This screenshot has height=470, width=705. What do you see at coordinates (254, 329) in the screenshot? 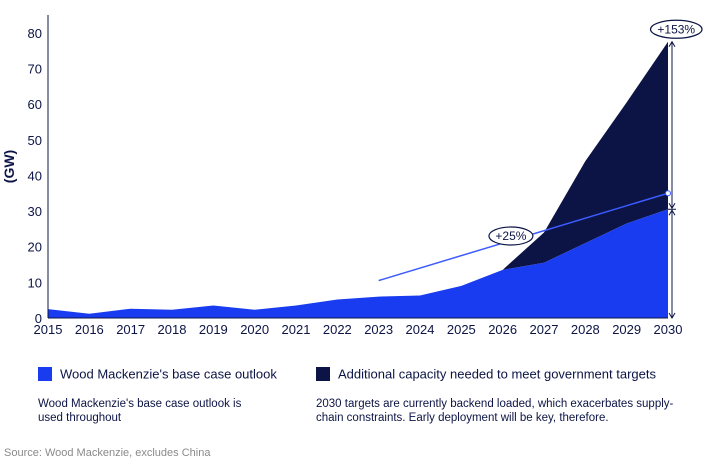
I see `x-tick-label: 2020` at bounding box center [254, 329].